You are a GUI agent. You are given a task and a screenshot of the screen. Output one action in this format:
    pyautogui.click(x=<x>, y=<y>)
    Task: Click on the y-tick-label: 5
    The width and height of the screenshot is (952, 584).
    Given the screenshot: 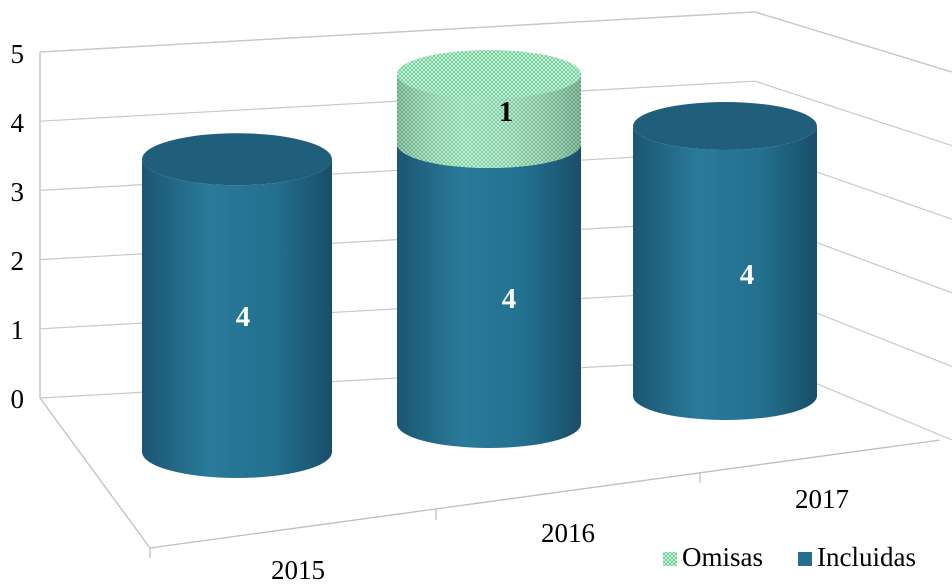 What is the action you would take?
    pyautogui.click(x=18, y=54)
    